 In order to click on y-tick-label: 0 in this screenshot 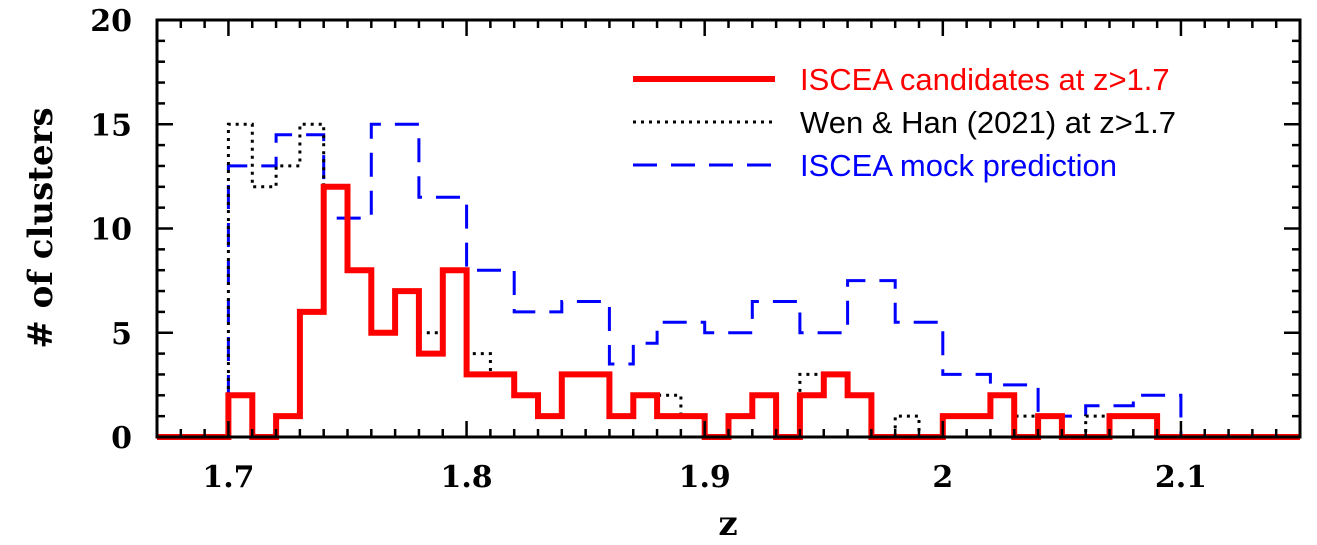, I will do `click(121, 438)`.